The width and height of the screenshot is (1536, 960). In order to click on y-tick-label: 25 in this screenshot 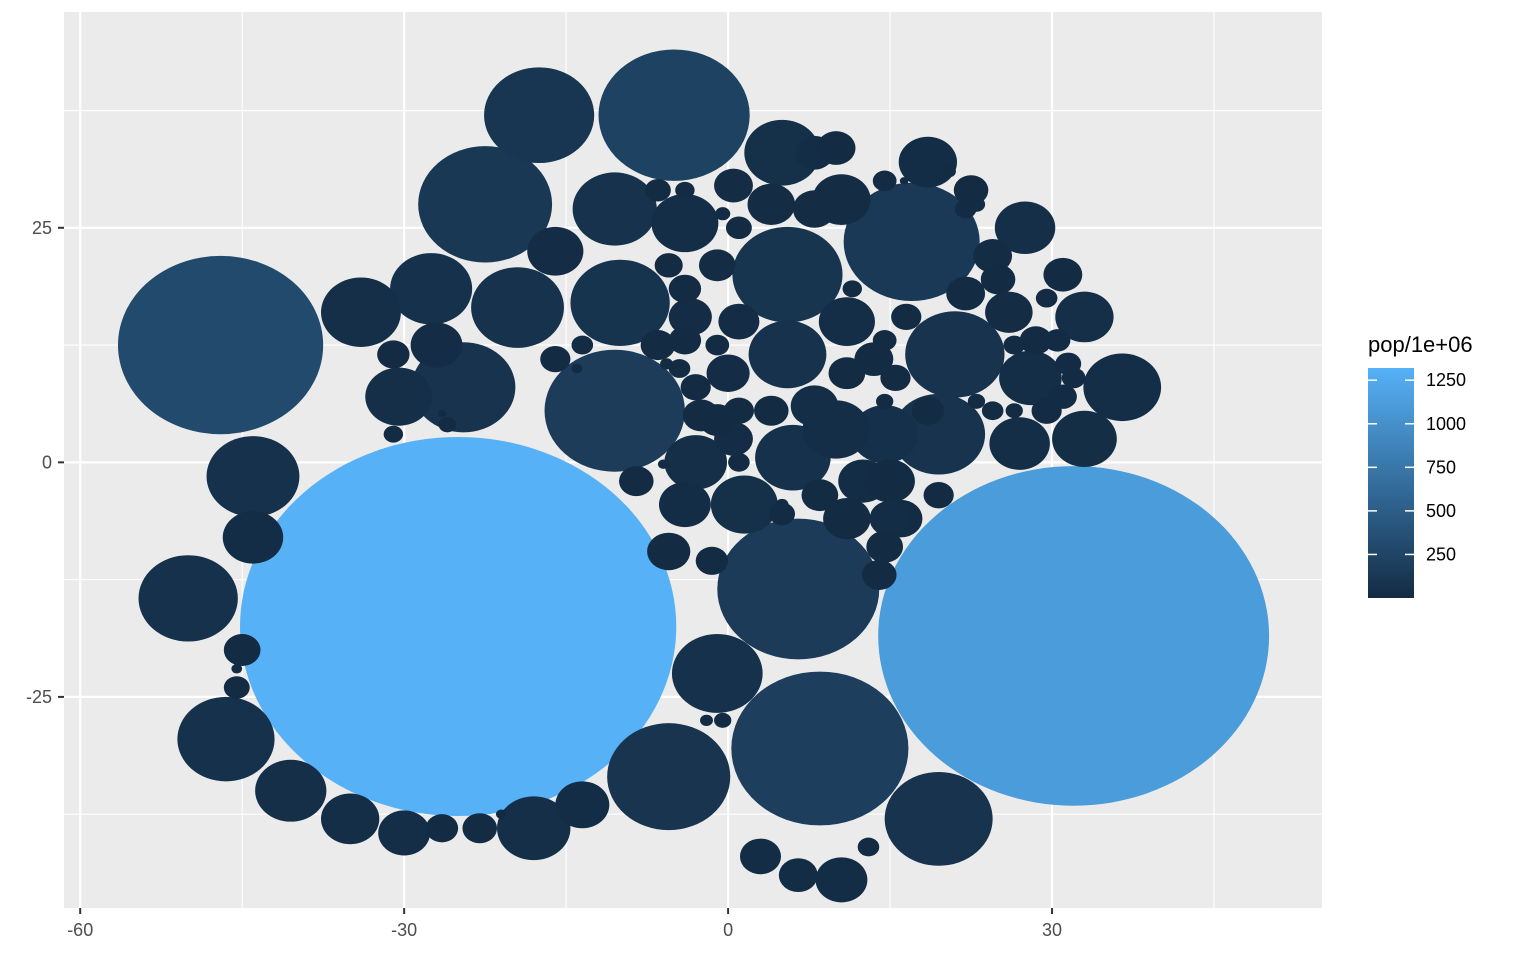, I will do `click(42, 228)`.